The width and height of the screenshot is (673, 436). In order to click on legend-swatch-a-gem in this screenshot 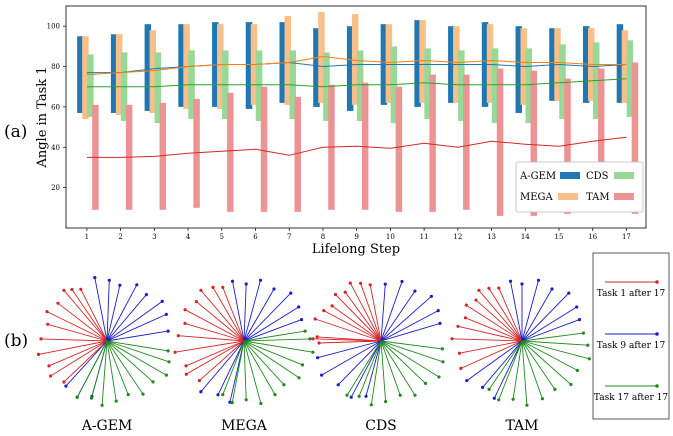, I will do `click(570, 175)`.